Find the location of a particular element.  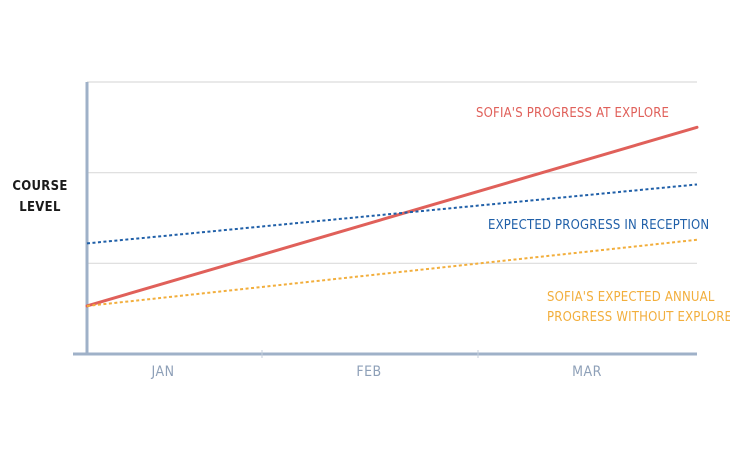

y-axis-label-line-2: LEVEL is located at coordinates (40, 207).